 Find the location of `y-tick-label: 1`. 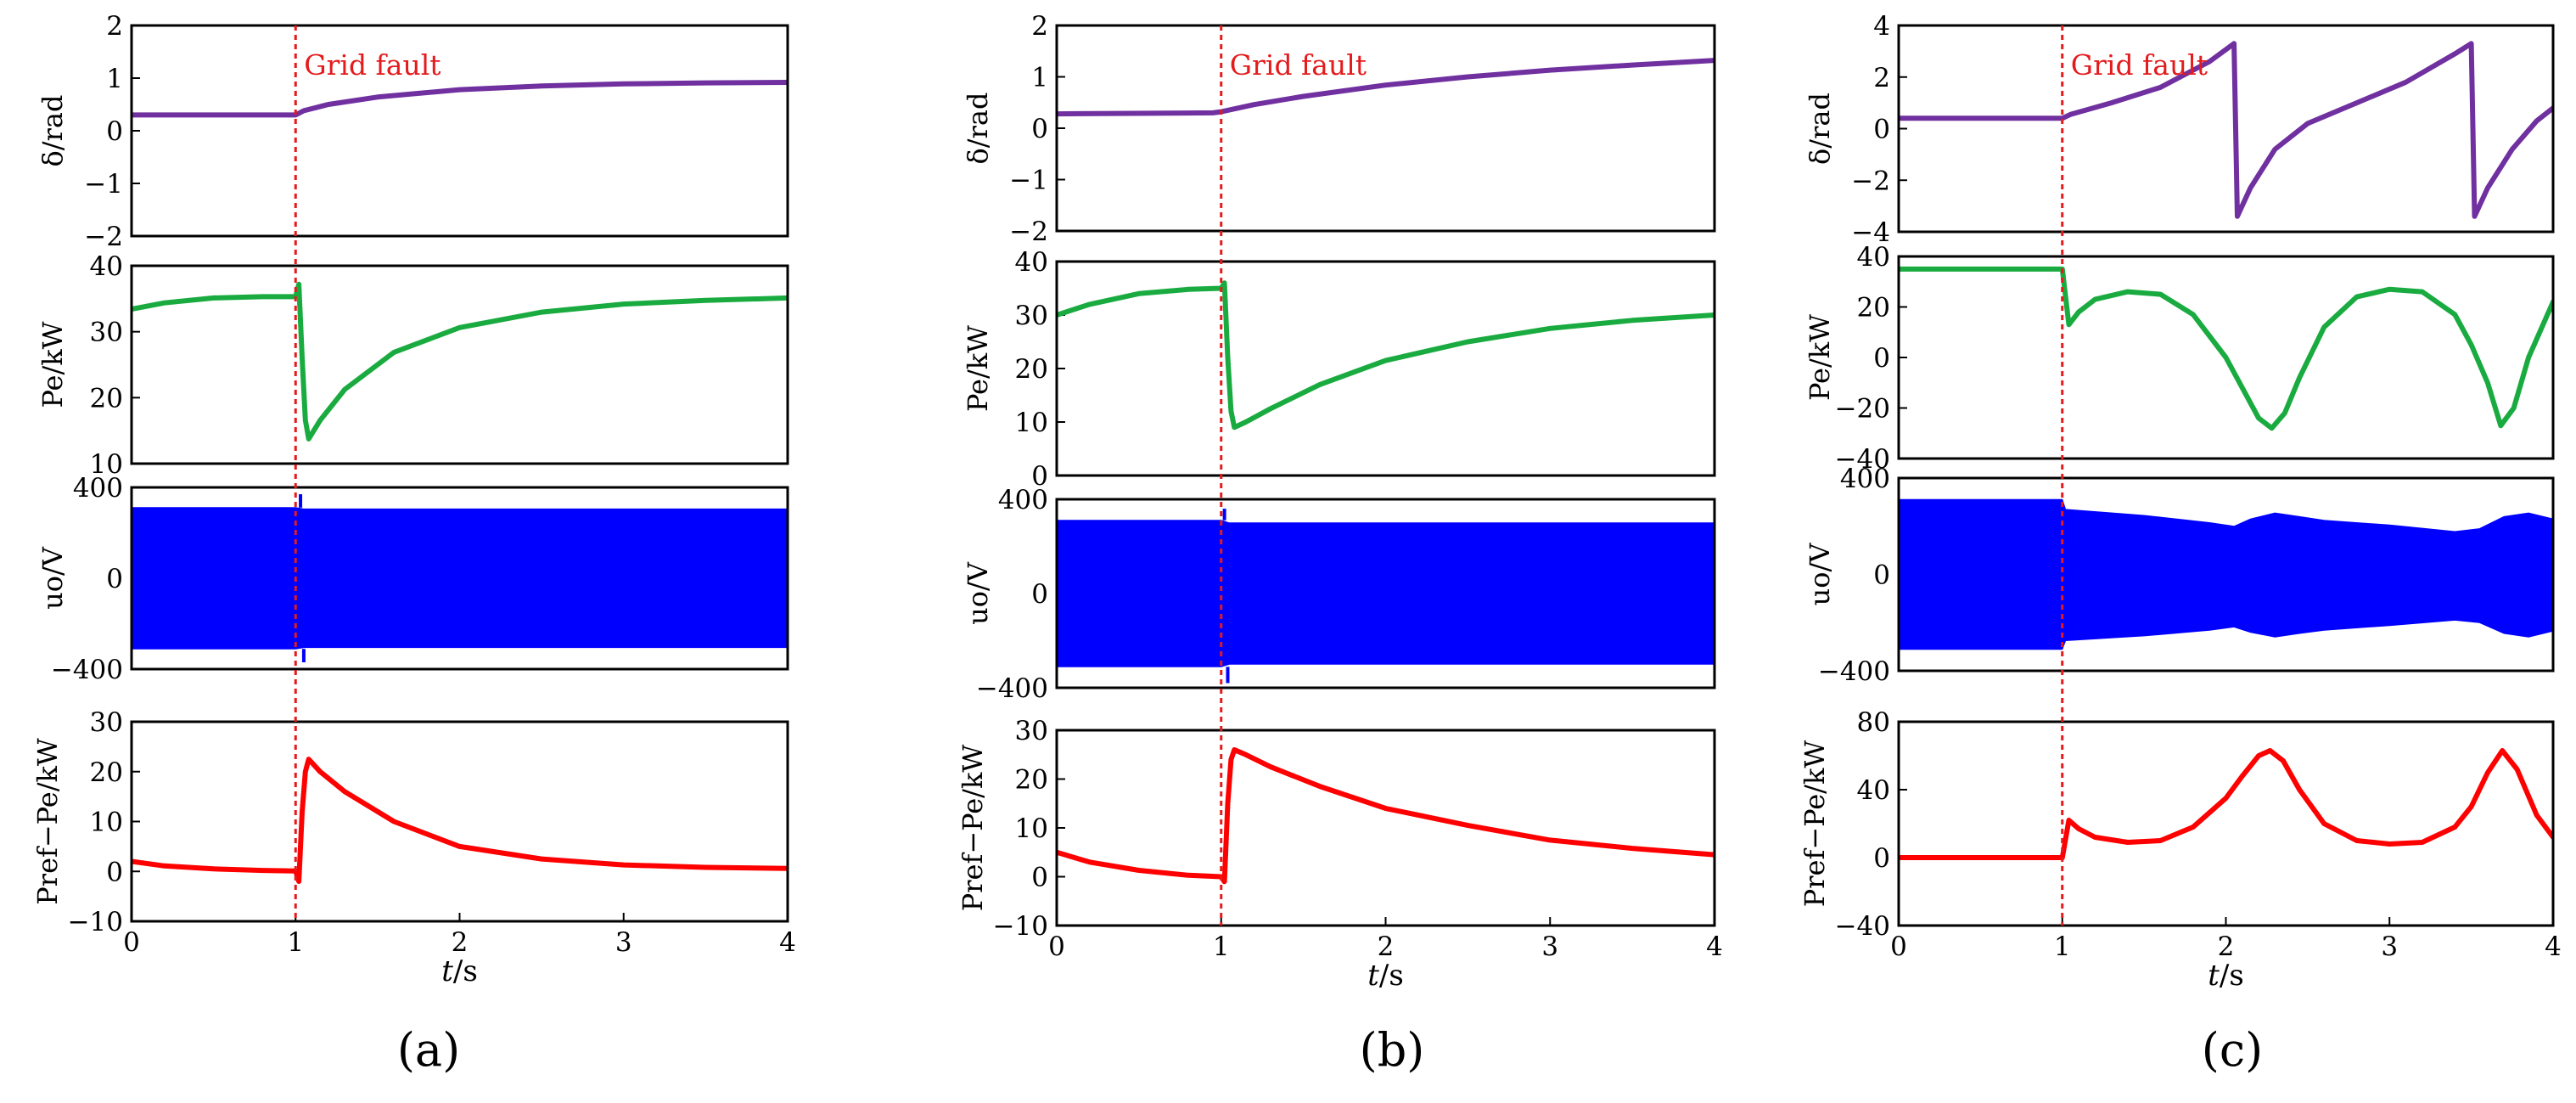

y-tick-label: 1 is located at coordinates (1039, 78).